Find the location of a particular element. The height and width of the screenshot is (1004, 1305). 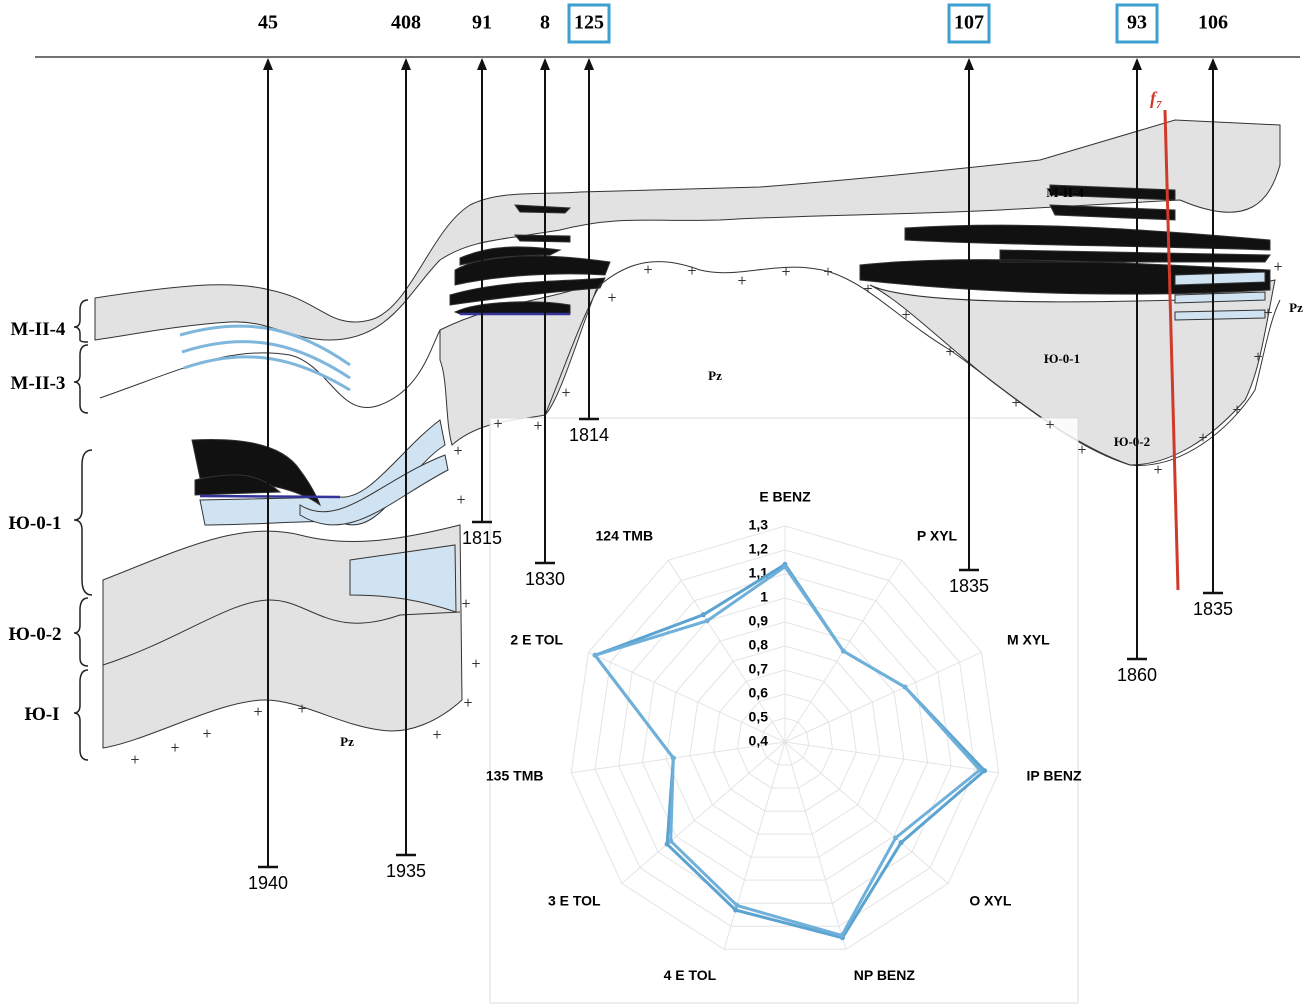

fault-letter: f is located at coordinates (1154, 98).